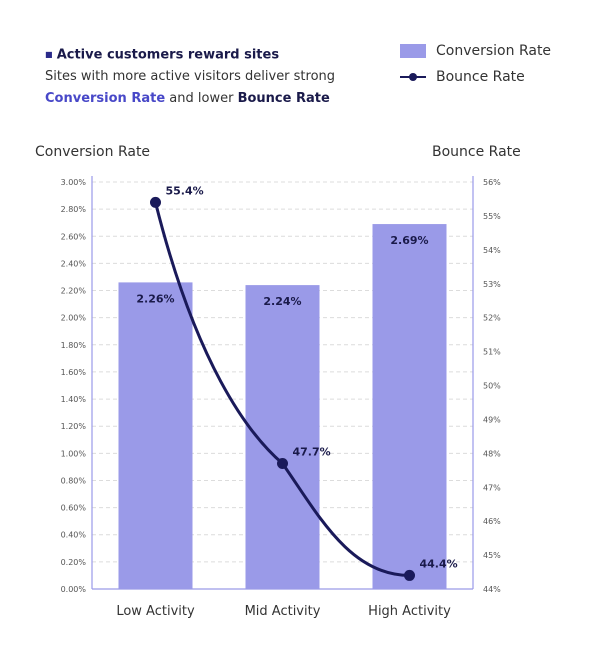  What do you see at coordinates (74, 372) in the screenshot?
I see `left-tick-label: 1.60%` at bounding box center [74, 372].